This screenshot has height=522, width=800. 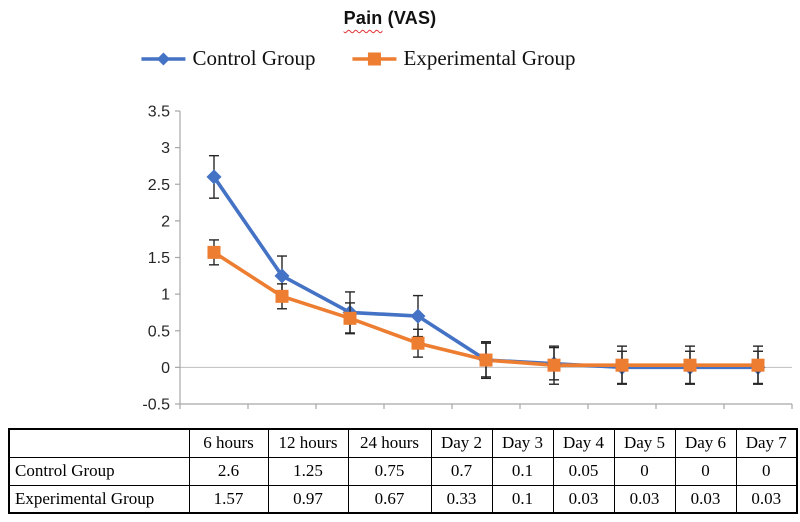 I want to click on chart-title-word-pain: Pain, so click(x=363, y=18).